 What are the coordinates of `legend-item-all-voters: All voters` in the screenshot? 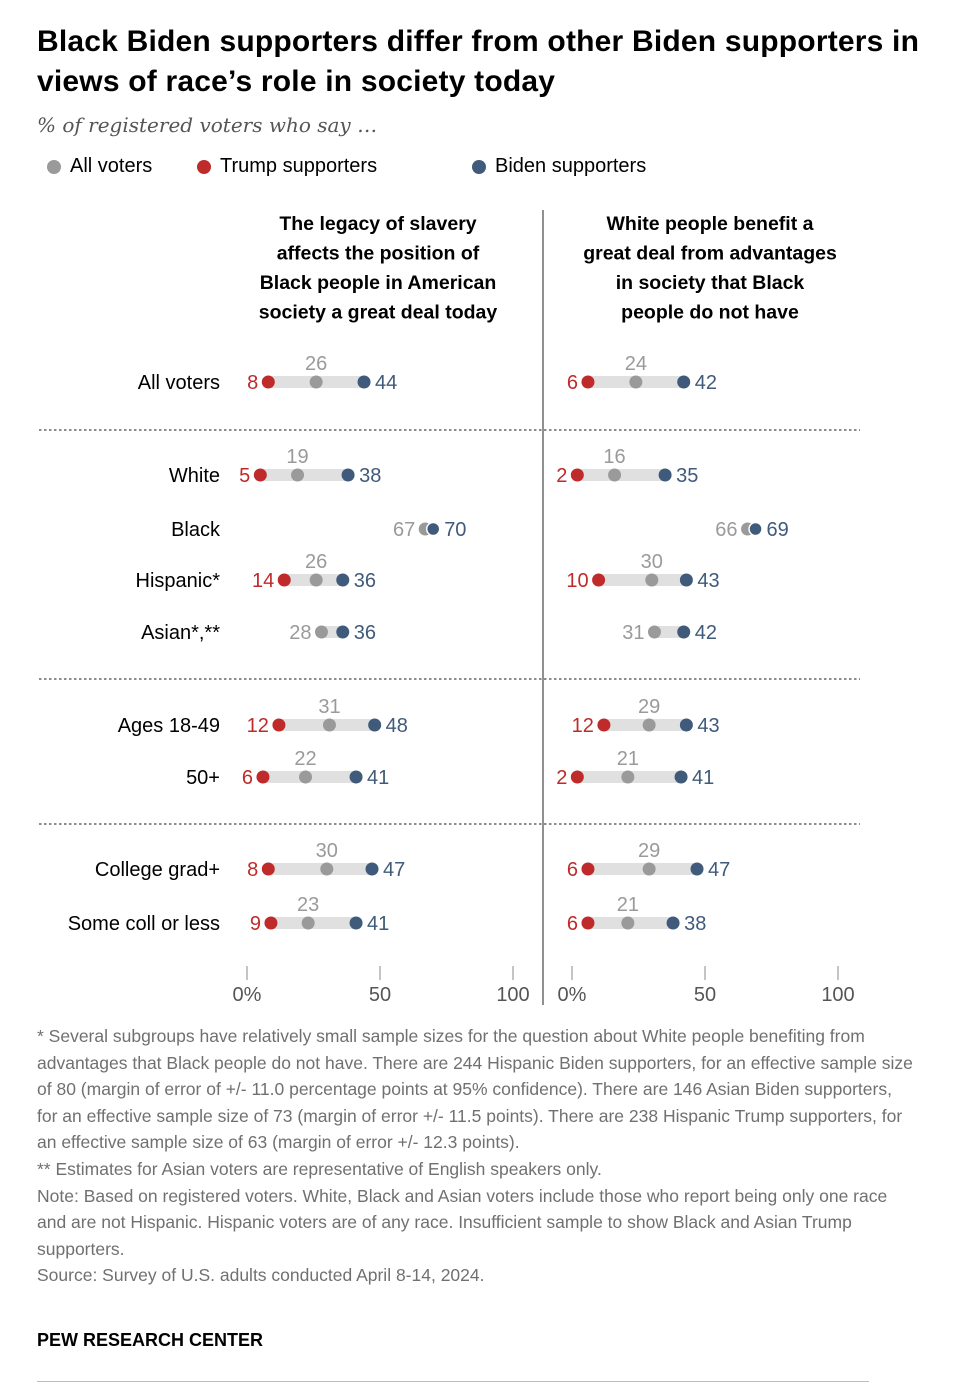 It's located at (99, 166).